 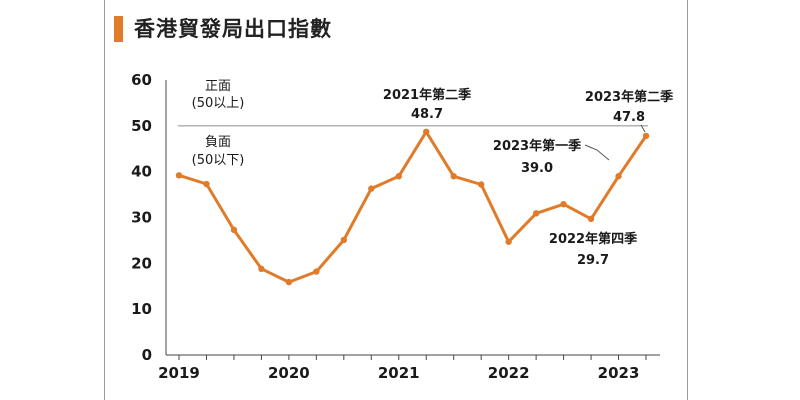 I want to click on x-axis: 2019 2020 2021 2022 2023, so click(x=409, y=368).